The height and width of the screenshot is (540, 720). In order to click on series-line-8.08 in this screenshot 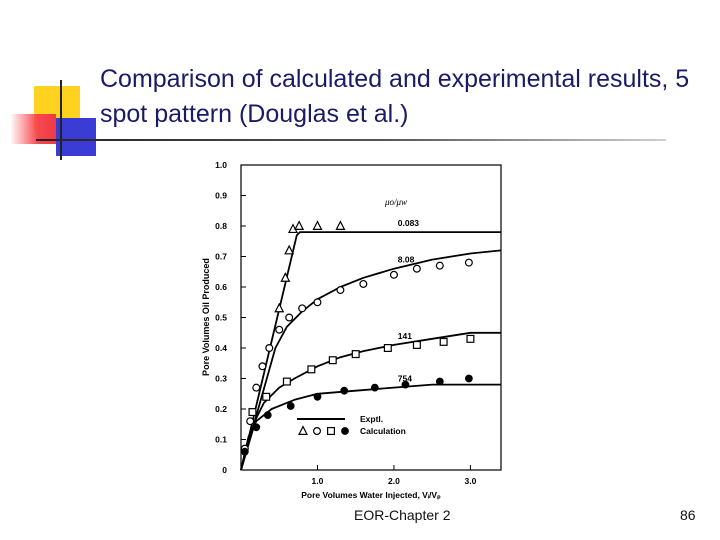, I will do `click(371, 360)`.